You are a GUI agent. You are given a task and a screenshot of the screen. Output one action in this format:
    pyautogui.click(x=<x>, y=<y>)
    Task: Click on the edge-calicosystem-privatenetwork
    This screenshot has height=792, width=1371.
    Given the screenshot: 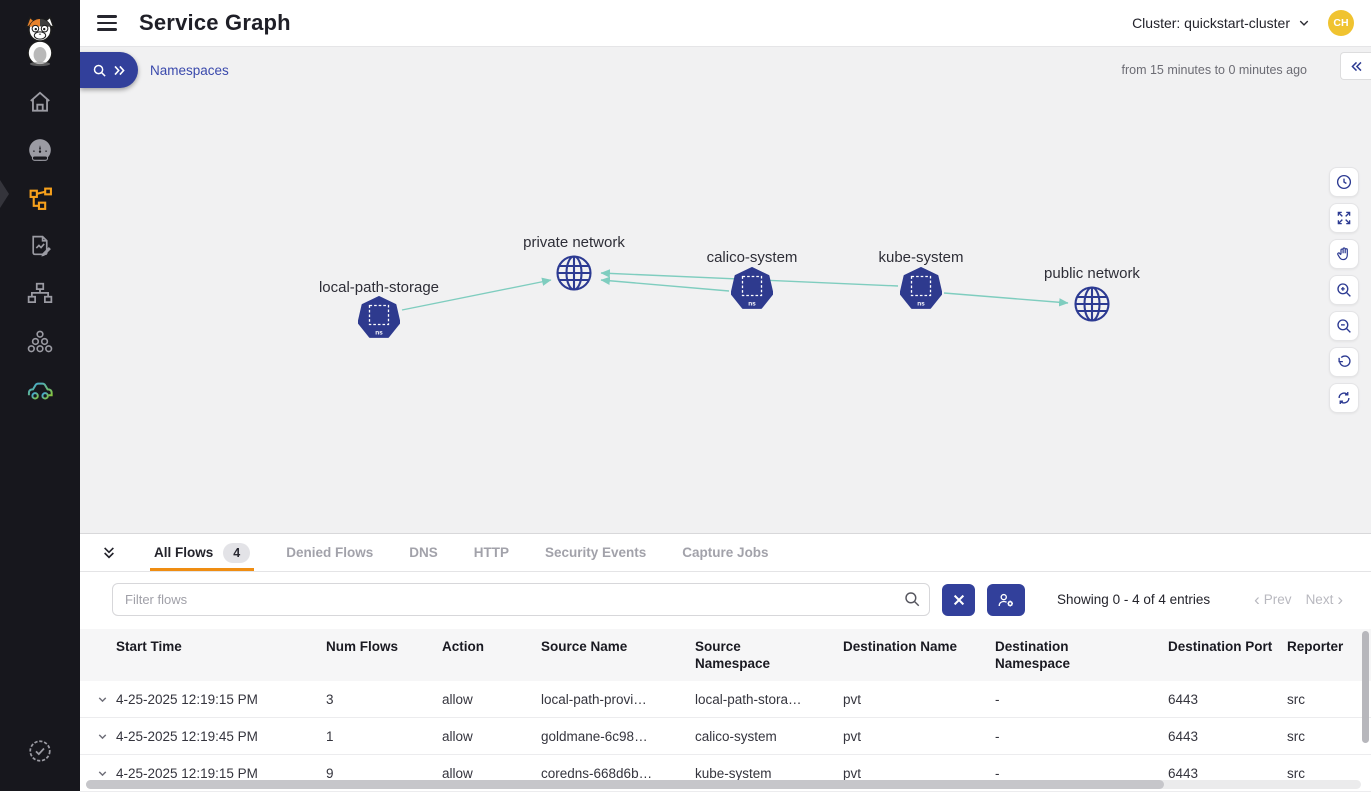 What is the action you would take?
    pyautogui.click(x=665, y=284)
    